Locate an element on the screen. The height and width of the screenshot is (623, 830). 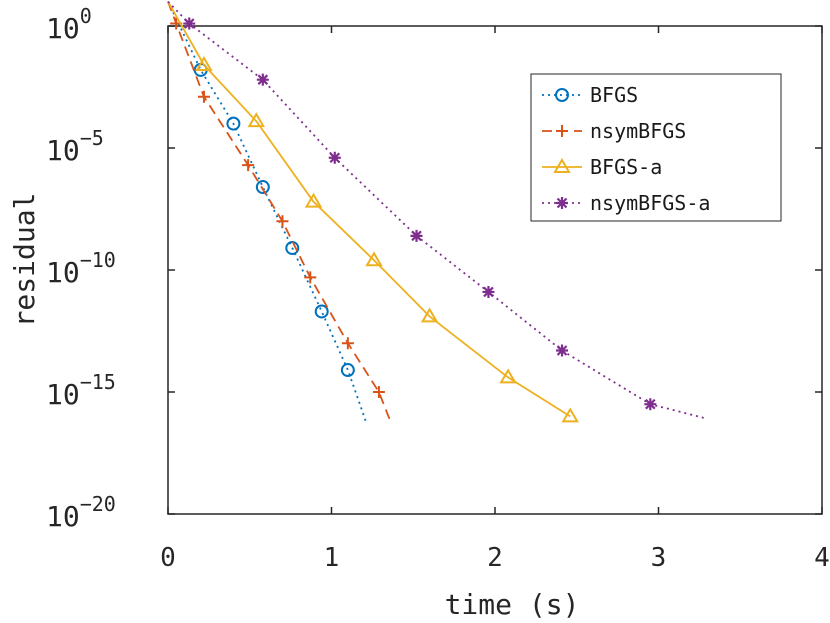
y-tick-exponent: 0 is located at coordinates (86, 16).